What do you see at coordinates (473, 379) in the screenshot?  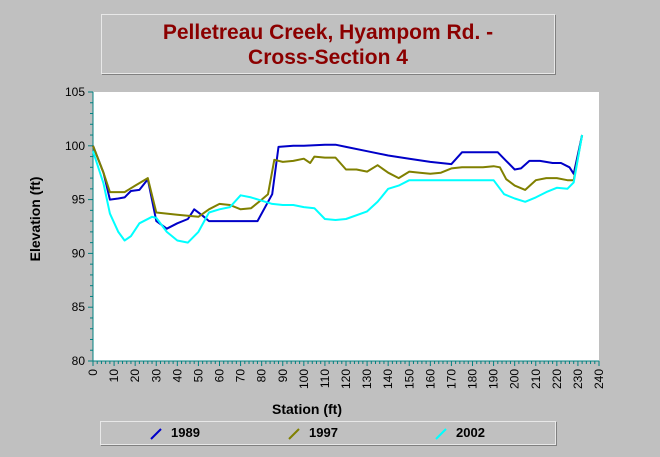 I see `x-tick-label: 180` at bounding box center [473, 379].